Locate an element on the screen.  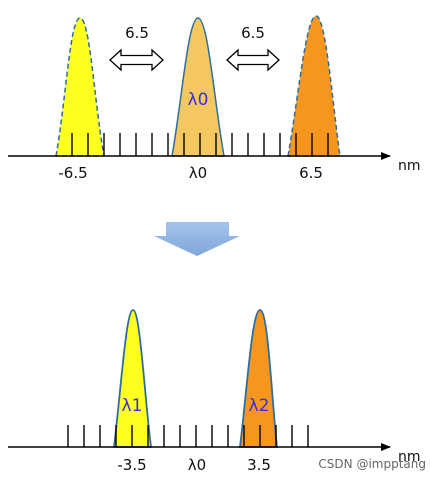
bottom-tick-label-right: 3.5 is located at coordinates (259, 465).